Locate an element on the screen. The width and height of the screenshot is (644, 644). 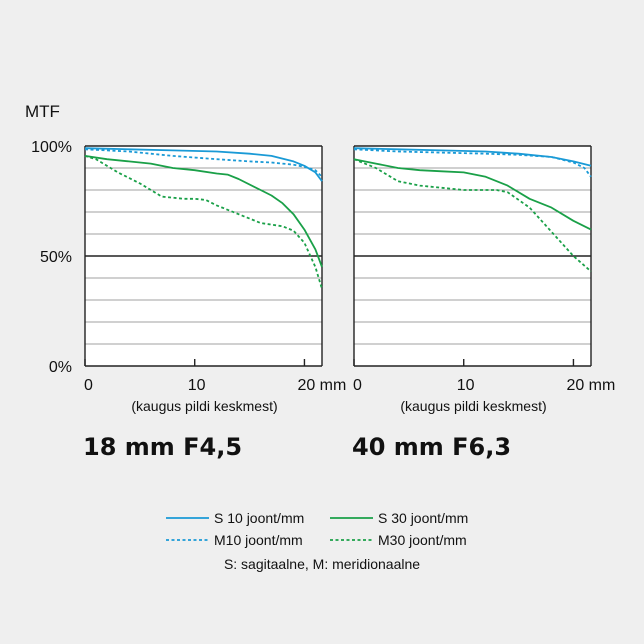
chart-title: 18 mm F4,5 is located at coordinates (162, 447).